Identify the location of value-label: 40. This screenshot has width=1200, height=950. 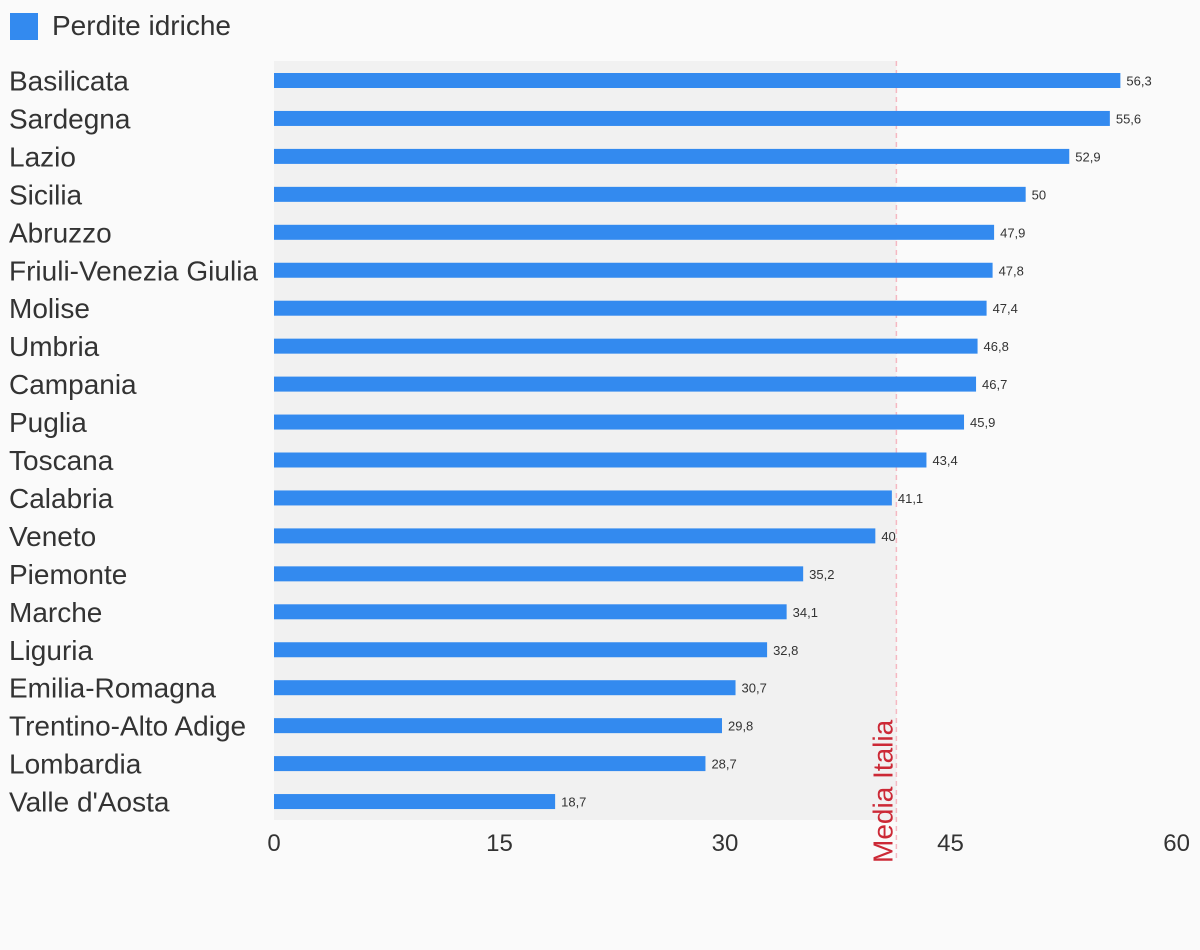
(888, 536).